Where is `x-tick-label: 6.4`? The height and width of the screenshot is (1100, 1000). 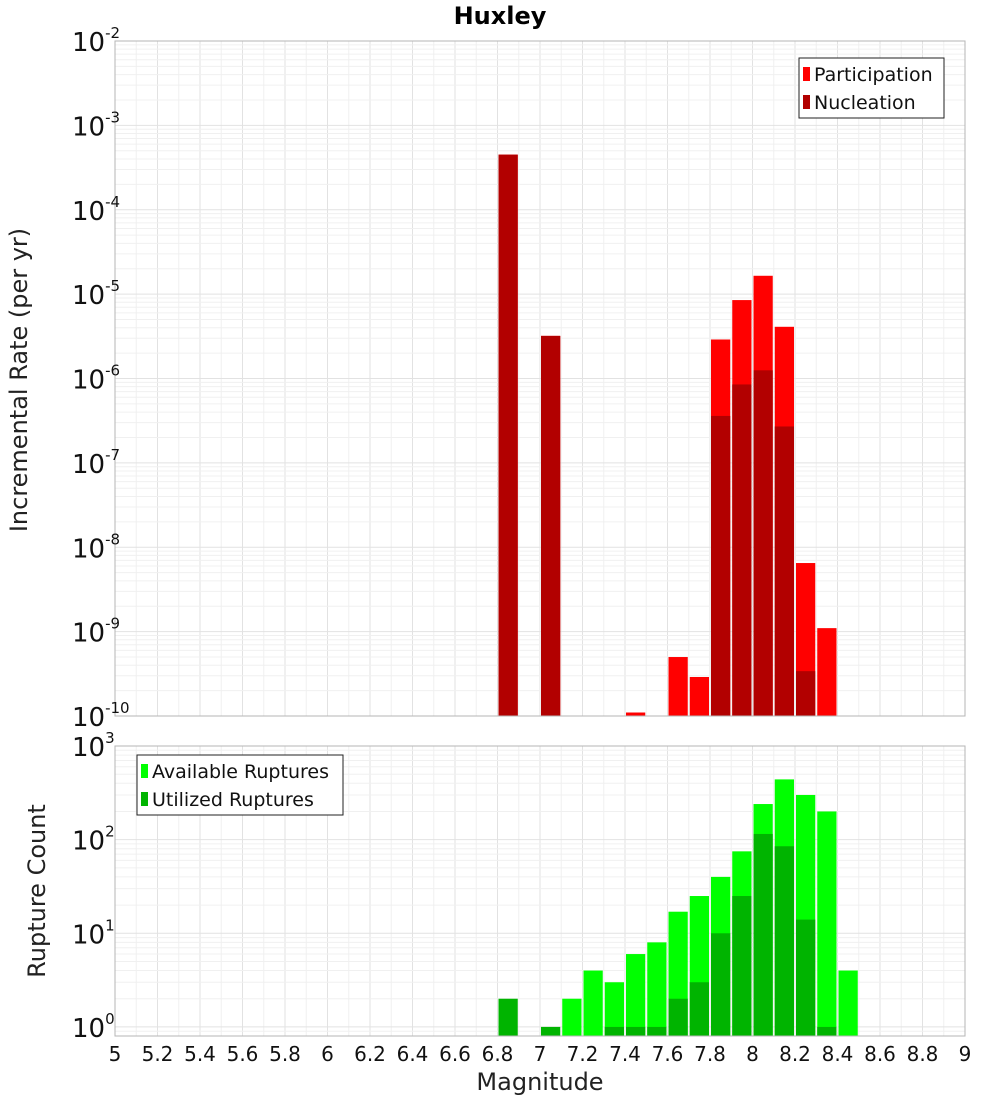
x-tick-label: 6.4 is located at coordinates (413, 1054).